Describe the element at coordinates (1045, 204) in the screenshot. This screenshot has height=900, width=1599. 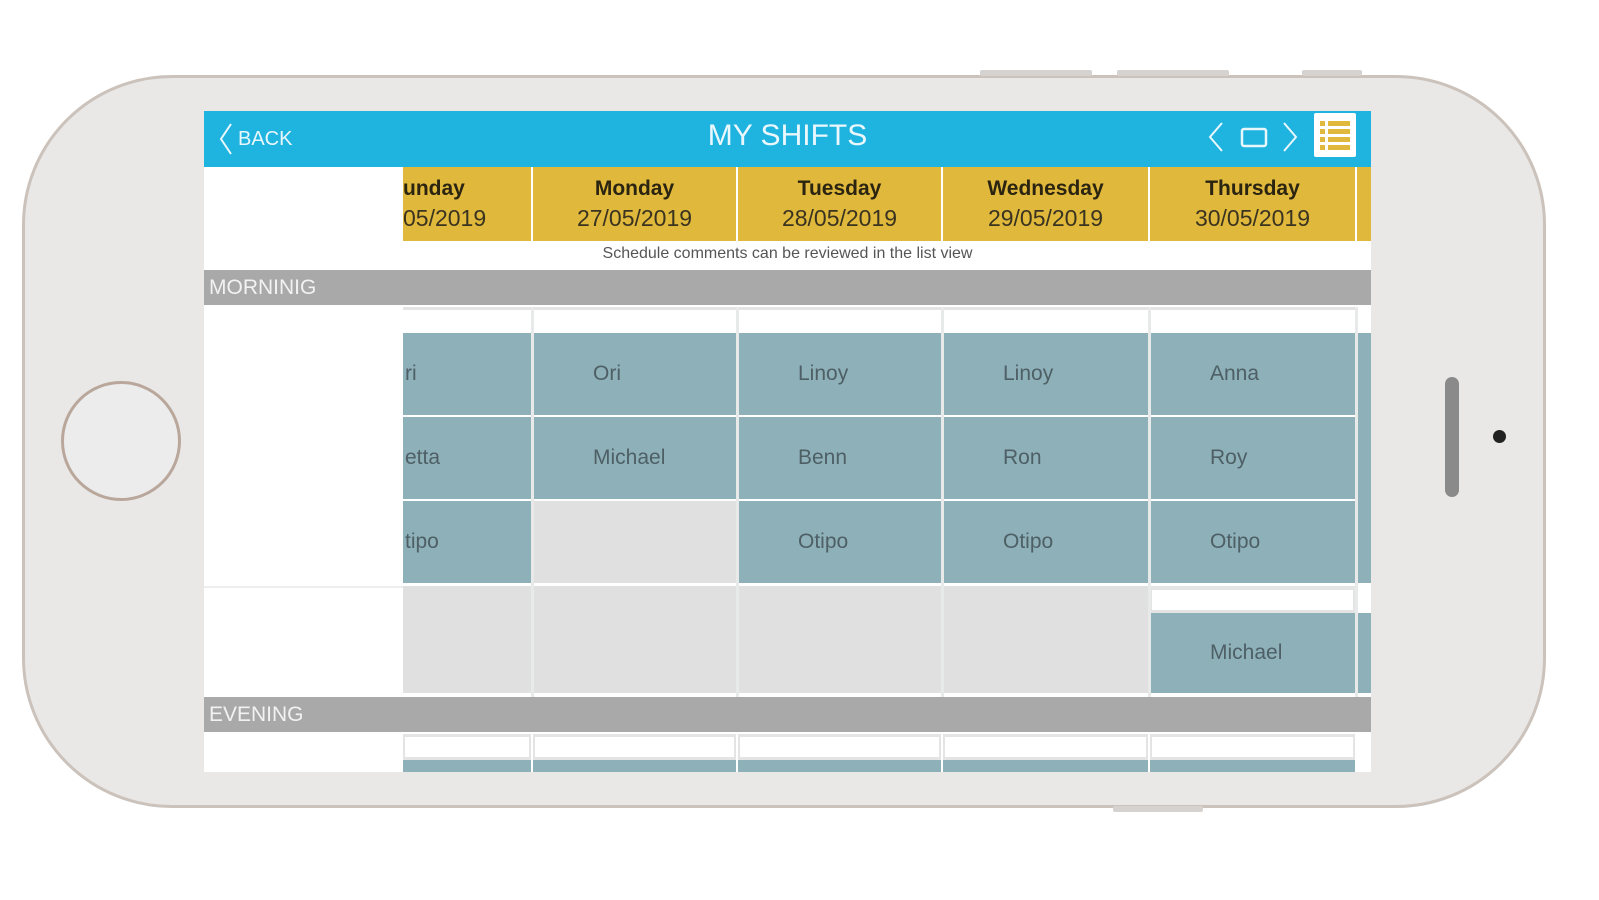
I see `day-header: Wednesday 29/05/2019` at that location.